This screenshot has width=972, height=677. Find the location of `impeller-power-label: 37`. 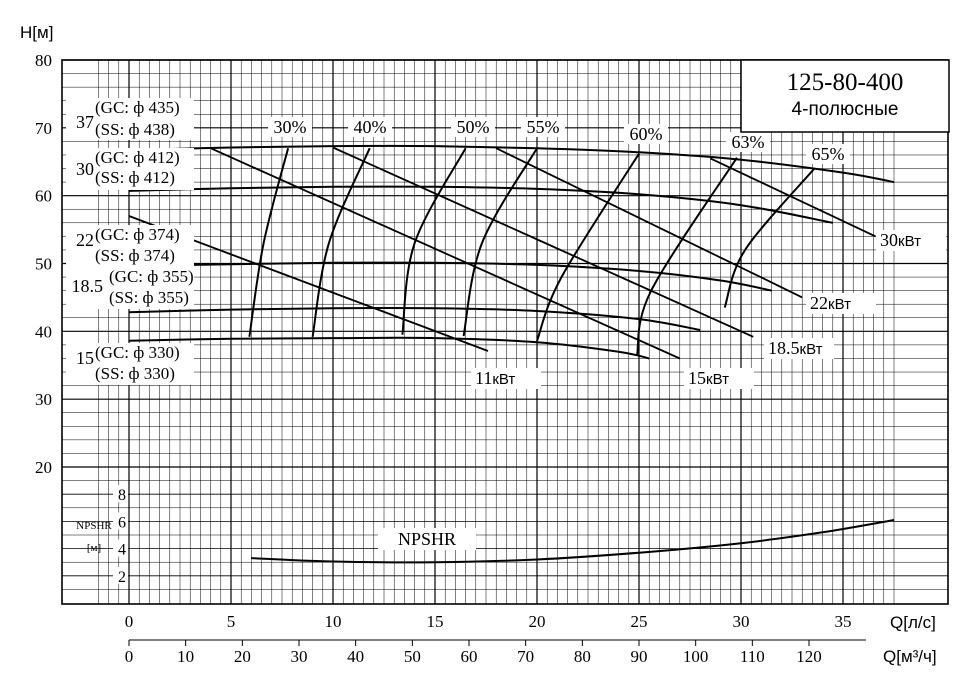

impeller-power-label: 37 is located at coordinates (85, 122).